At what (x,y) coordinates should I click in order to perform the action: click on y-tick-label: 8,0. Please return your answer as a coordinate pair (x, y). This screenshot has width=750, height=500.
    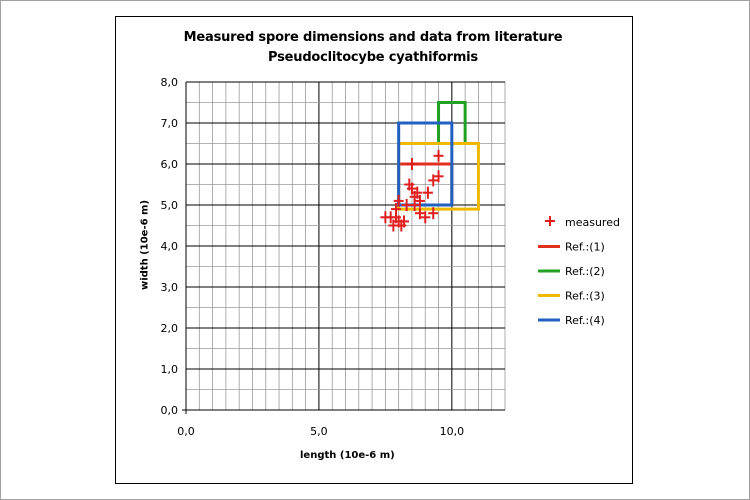
    Looking at the image, I should click on (170, 82).